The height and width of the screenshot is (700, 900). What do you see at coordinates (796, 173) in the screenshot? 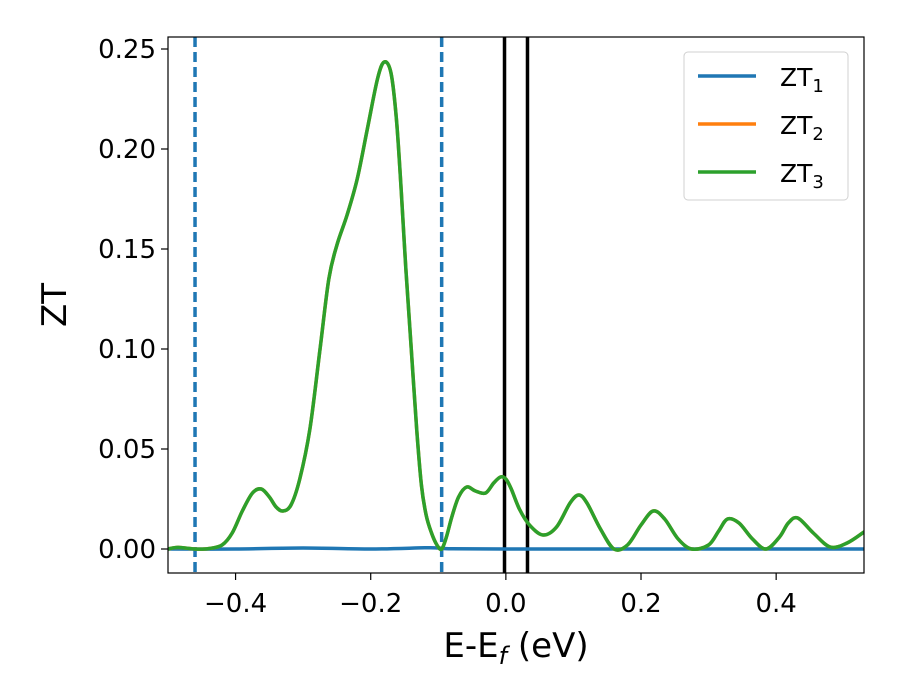
I see `legend-label-zt3-main: ZT` at bounding box center [796, 173].